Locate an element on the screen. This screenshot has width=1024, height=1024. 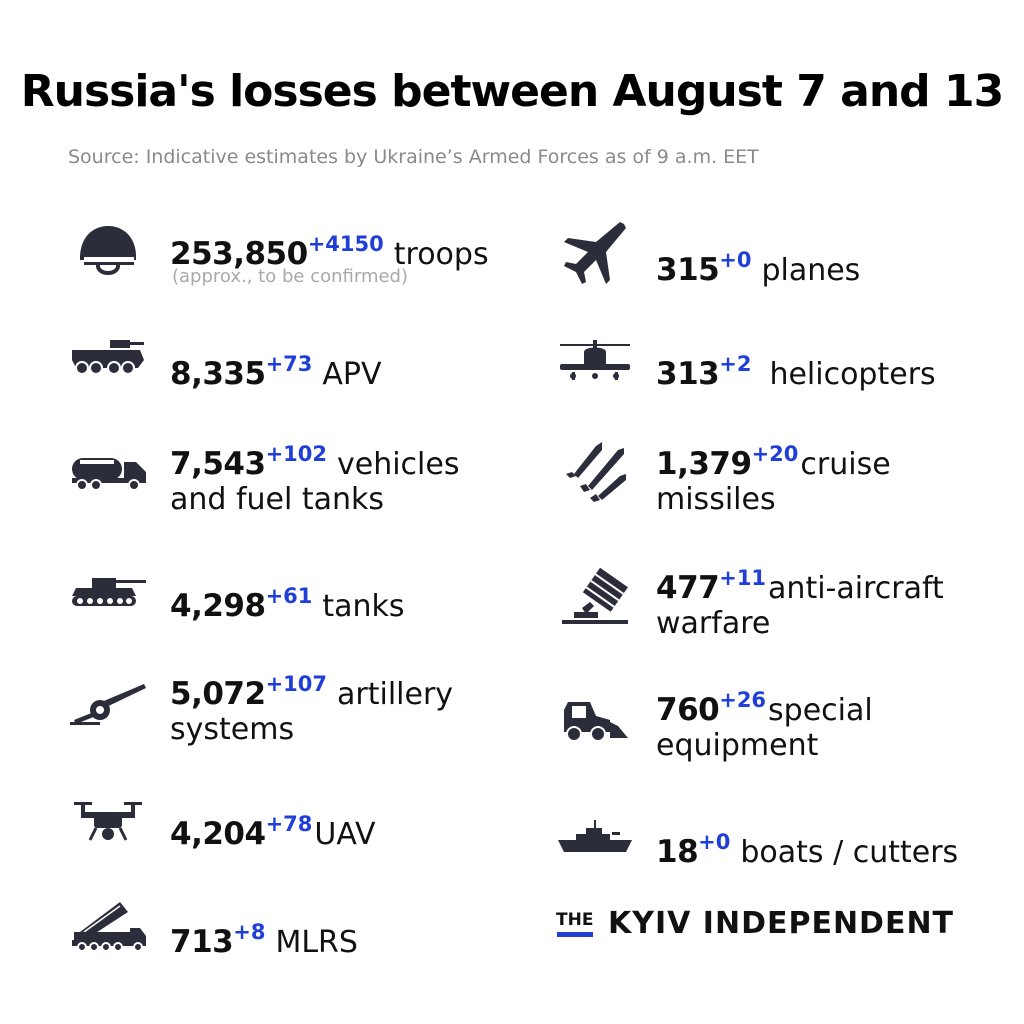
mlrs-icon is located at coordinates (109, 925).